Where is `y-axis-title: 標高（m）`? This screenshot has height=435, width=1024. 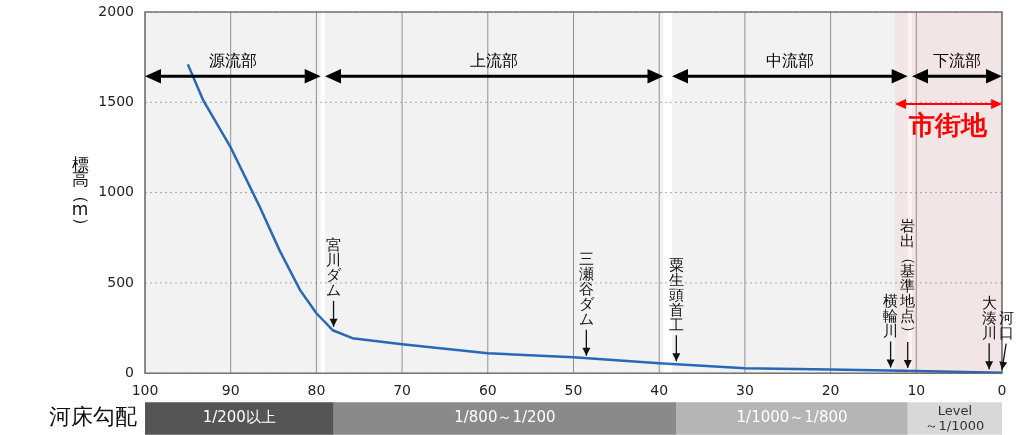
y-axis-title: 標高（m） is located at coordinates (81, 193).